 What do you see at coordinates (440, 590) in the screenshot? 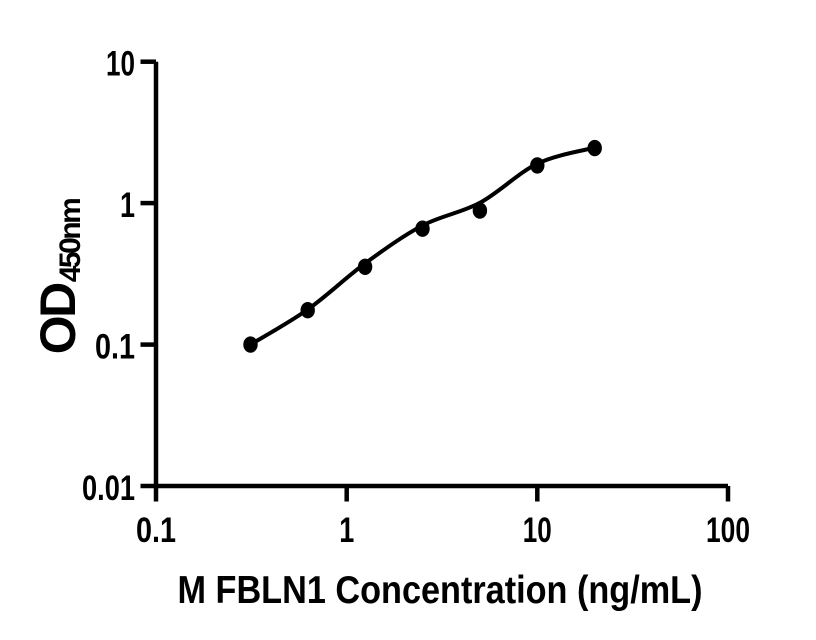
I see `x-axis-title: M FBLN1 Concentration (ng/mL)` at bounding box center [440, 590].